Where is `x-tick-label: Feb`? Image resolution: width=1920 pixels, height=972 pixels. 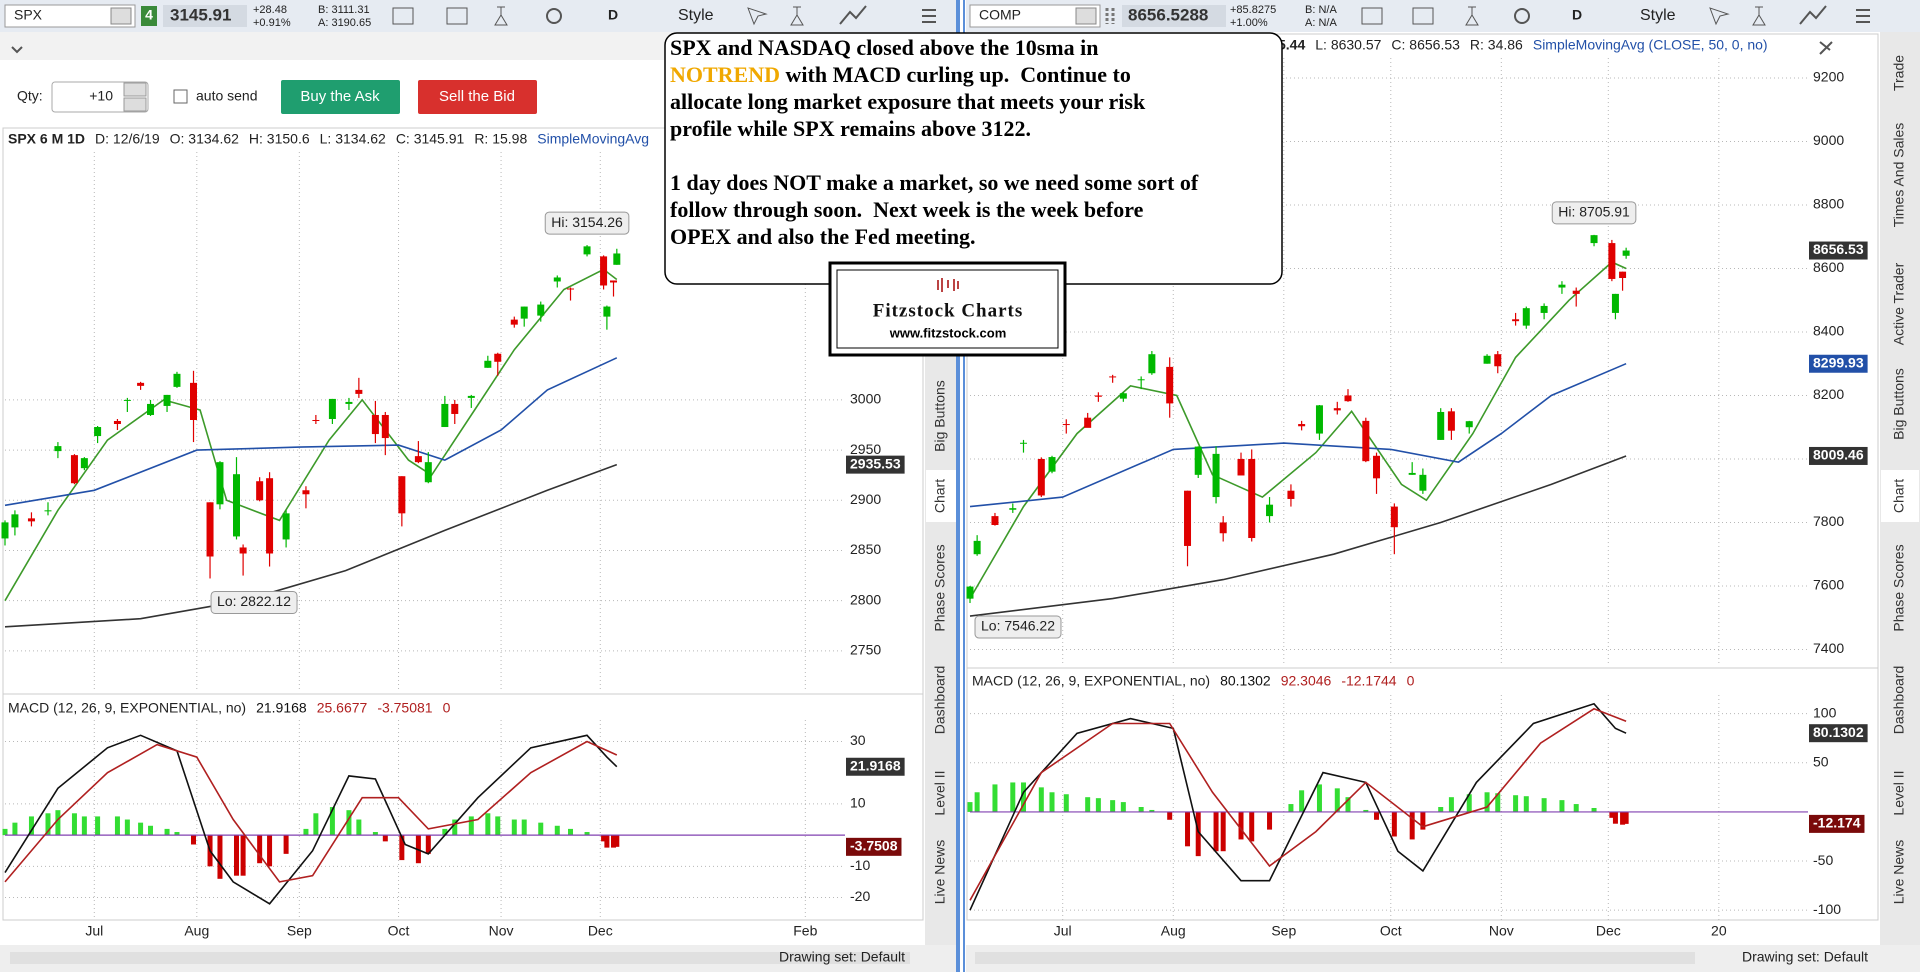 x-tick-label: Feb is located at coordinates (805, 931).